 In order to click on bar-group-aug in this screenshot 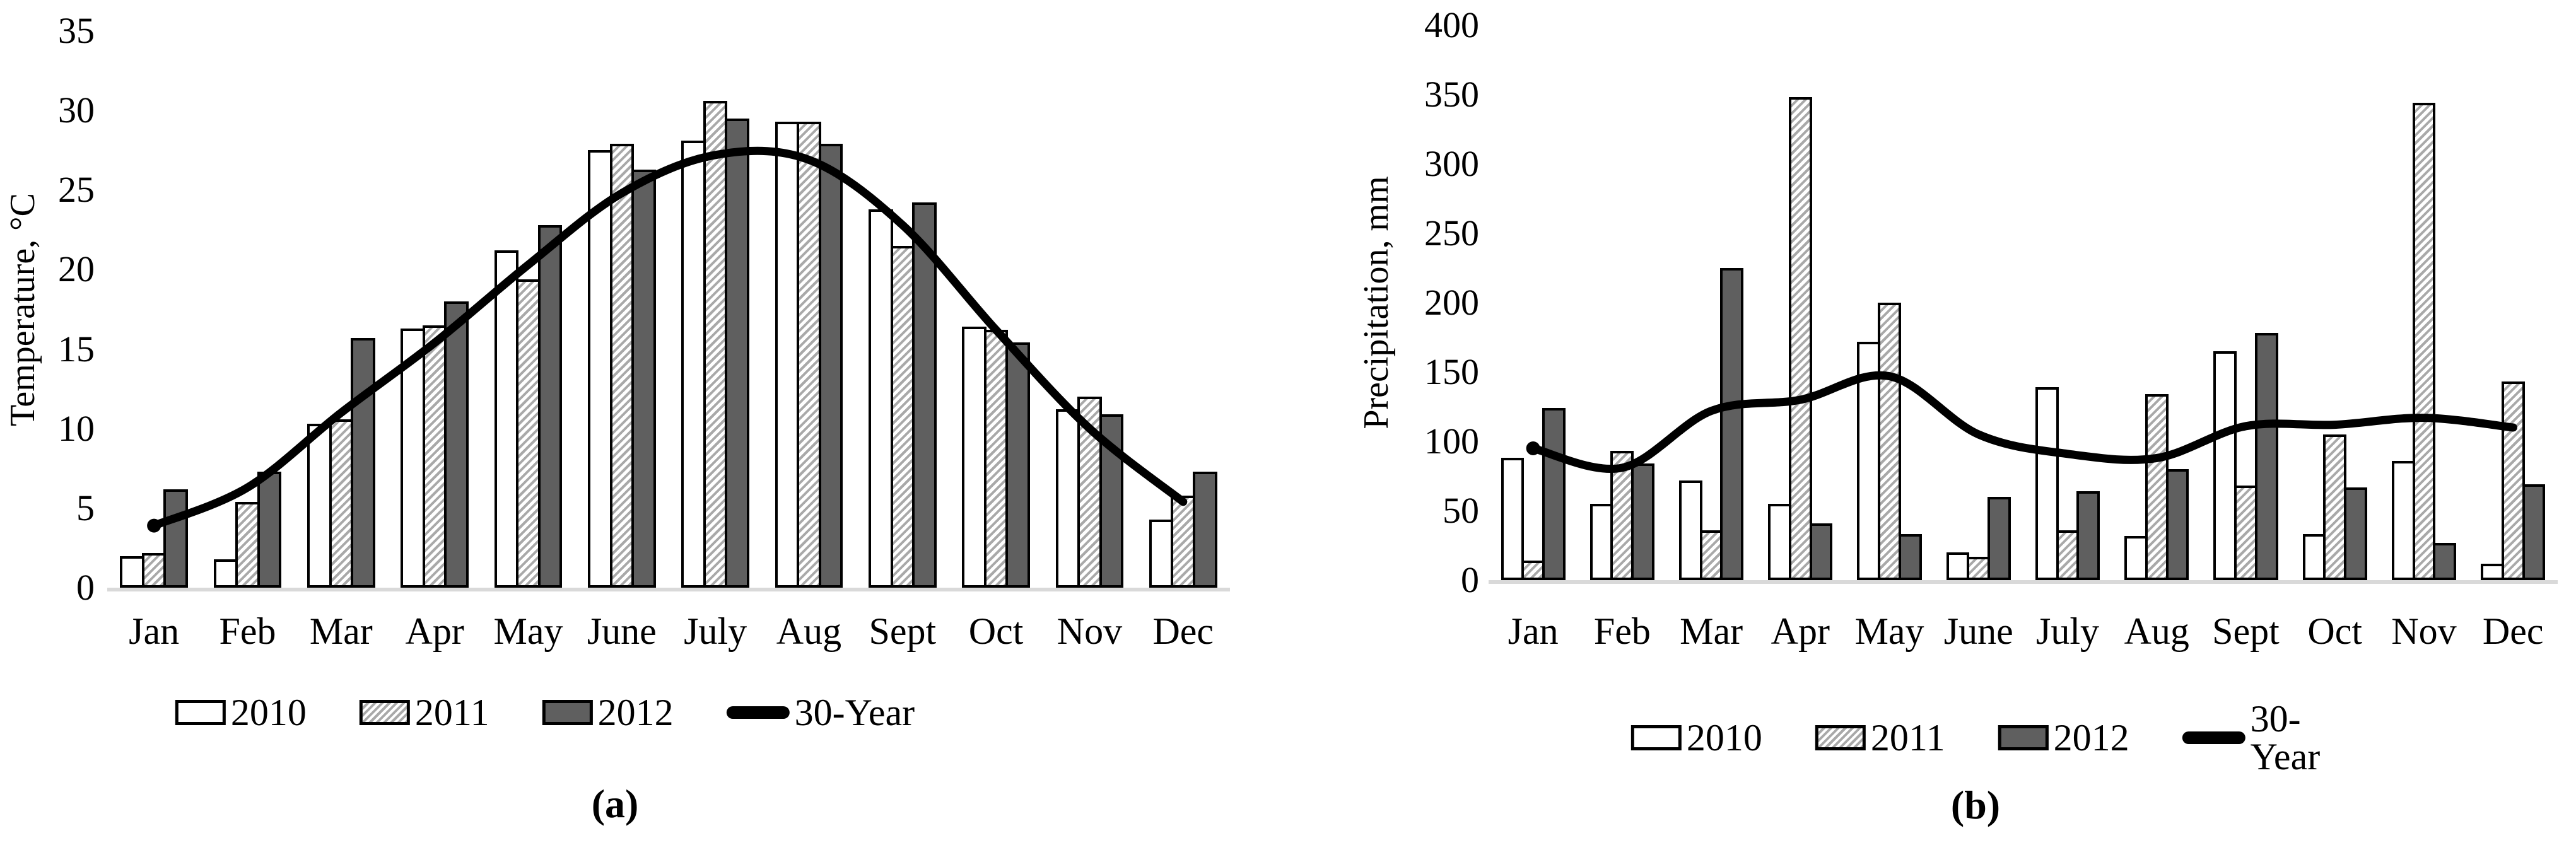, I will do `click(808, 309)`.